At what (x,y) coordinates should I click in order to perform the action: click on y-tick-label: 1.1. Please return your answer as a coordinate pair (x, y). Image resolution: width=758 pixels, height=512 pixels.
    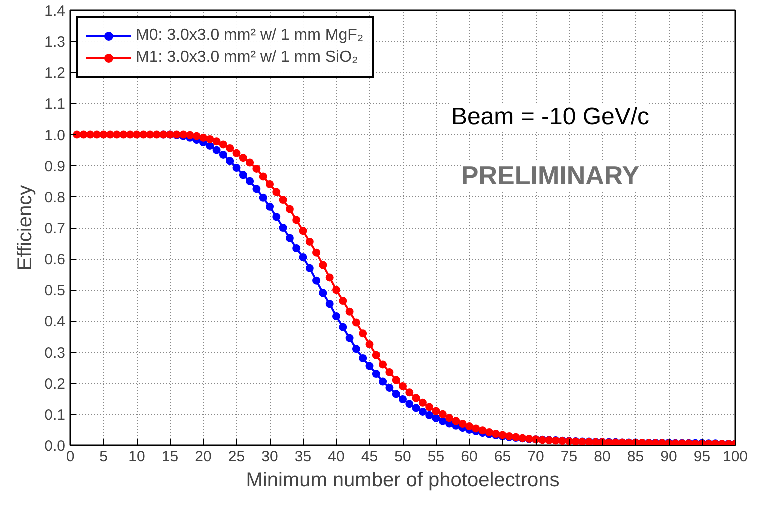
    Looking at the image, I should click on (55, 105).